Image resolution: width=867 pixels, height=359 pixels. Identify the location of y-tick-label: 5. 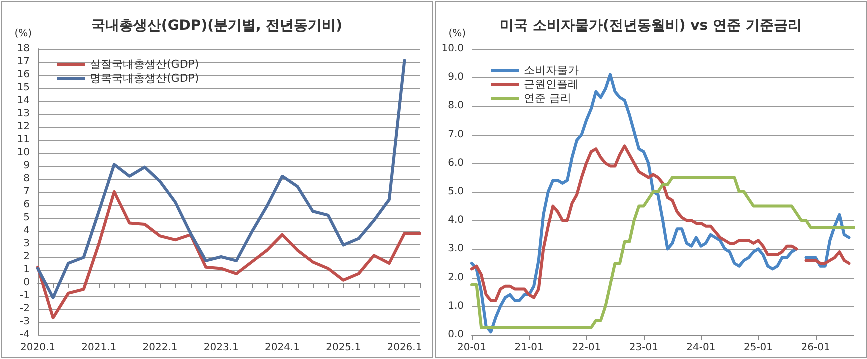
(27, 218).